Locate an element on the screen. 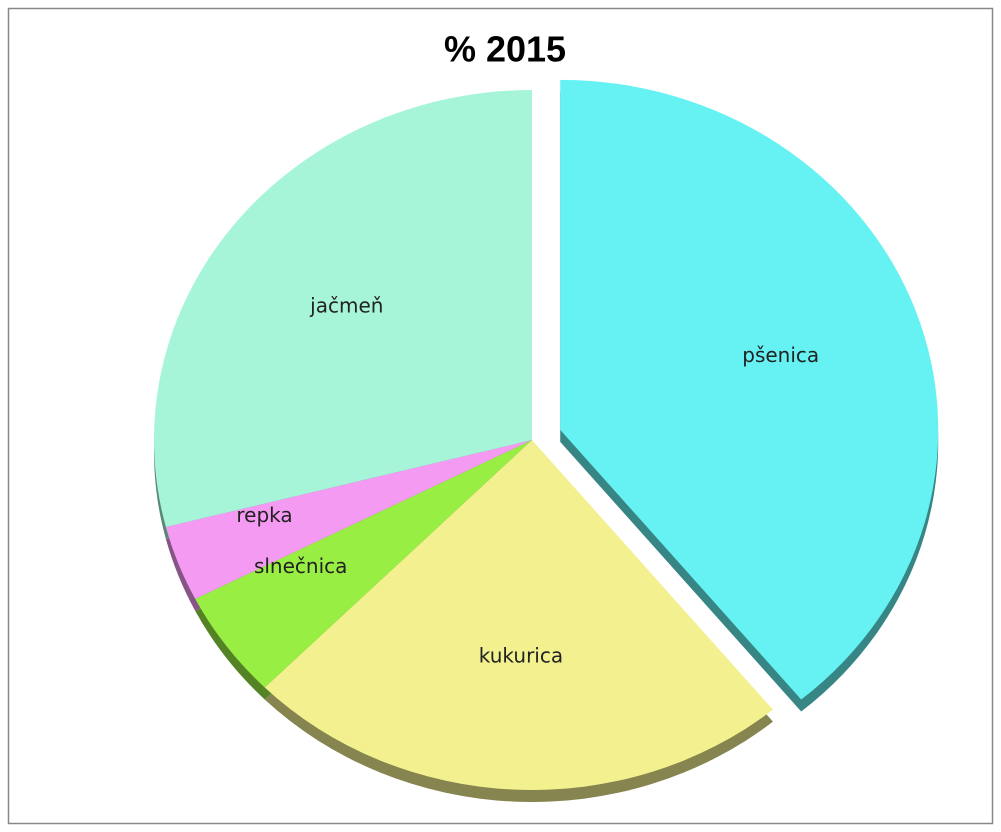 The image size is (1001, 832). slice-label: slnečnica is located at coordinates (300, 566).